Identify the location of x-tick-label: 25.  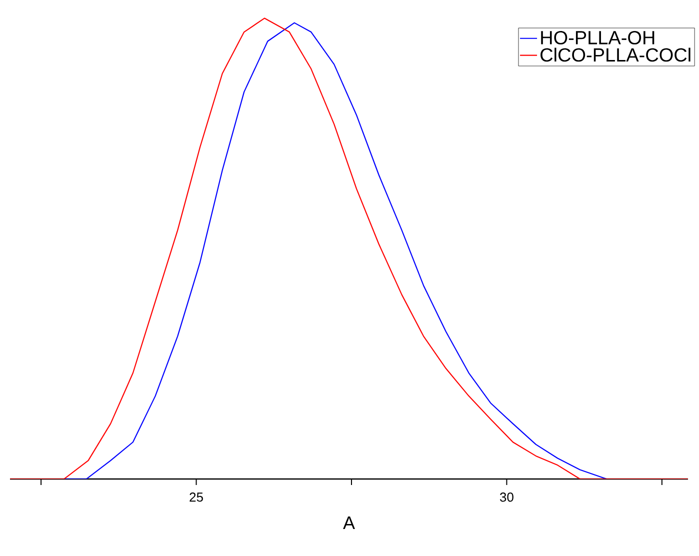
(196, 497).